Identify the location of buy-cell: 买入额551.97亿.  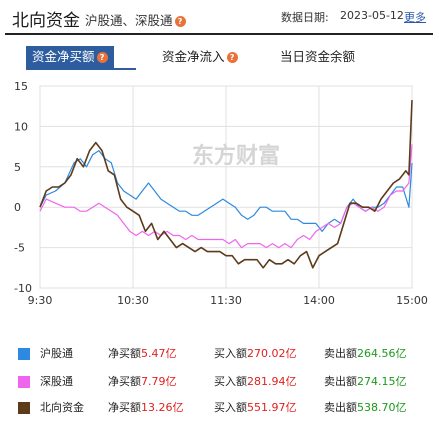
(255, 408).